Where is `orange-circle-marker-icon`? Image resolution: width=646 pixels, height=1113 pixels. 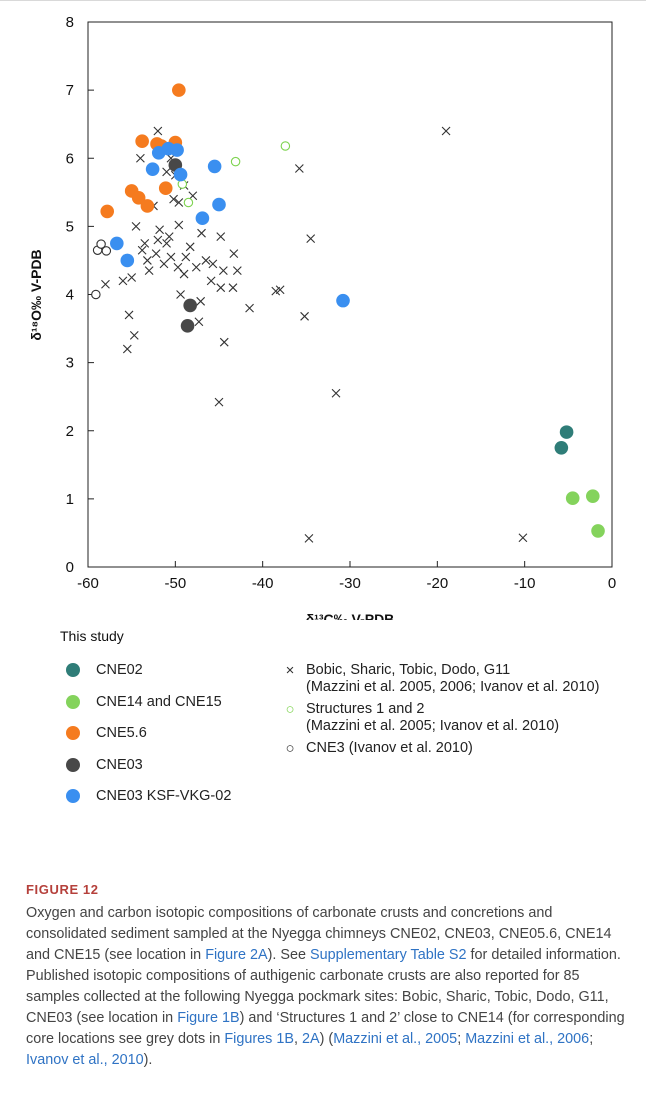 orange-circle-marker-icon is located at coordinates (73, 733).